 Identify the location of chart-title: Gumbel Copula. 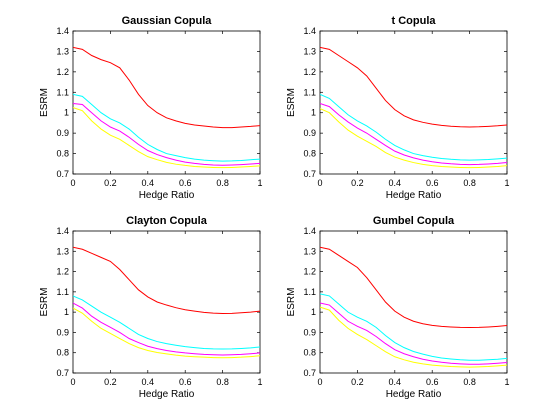
(414, 221).